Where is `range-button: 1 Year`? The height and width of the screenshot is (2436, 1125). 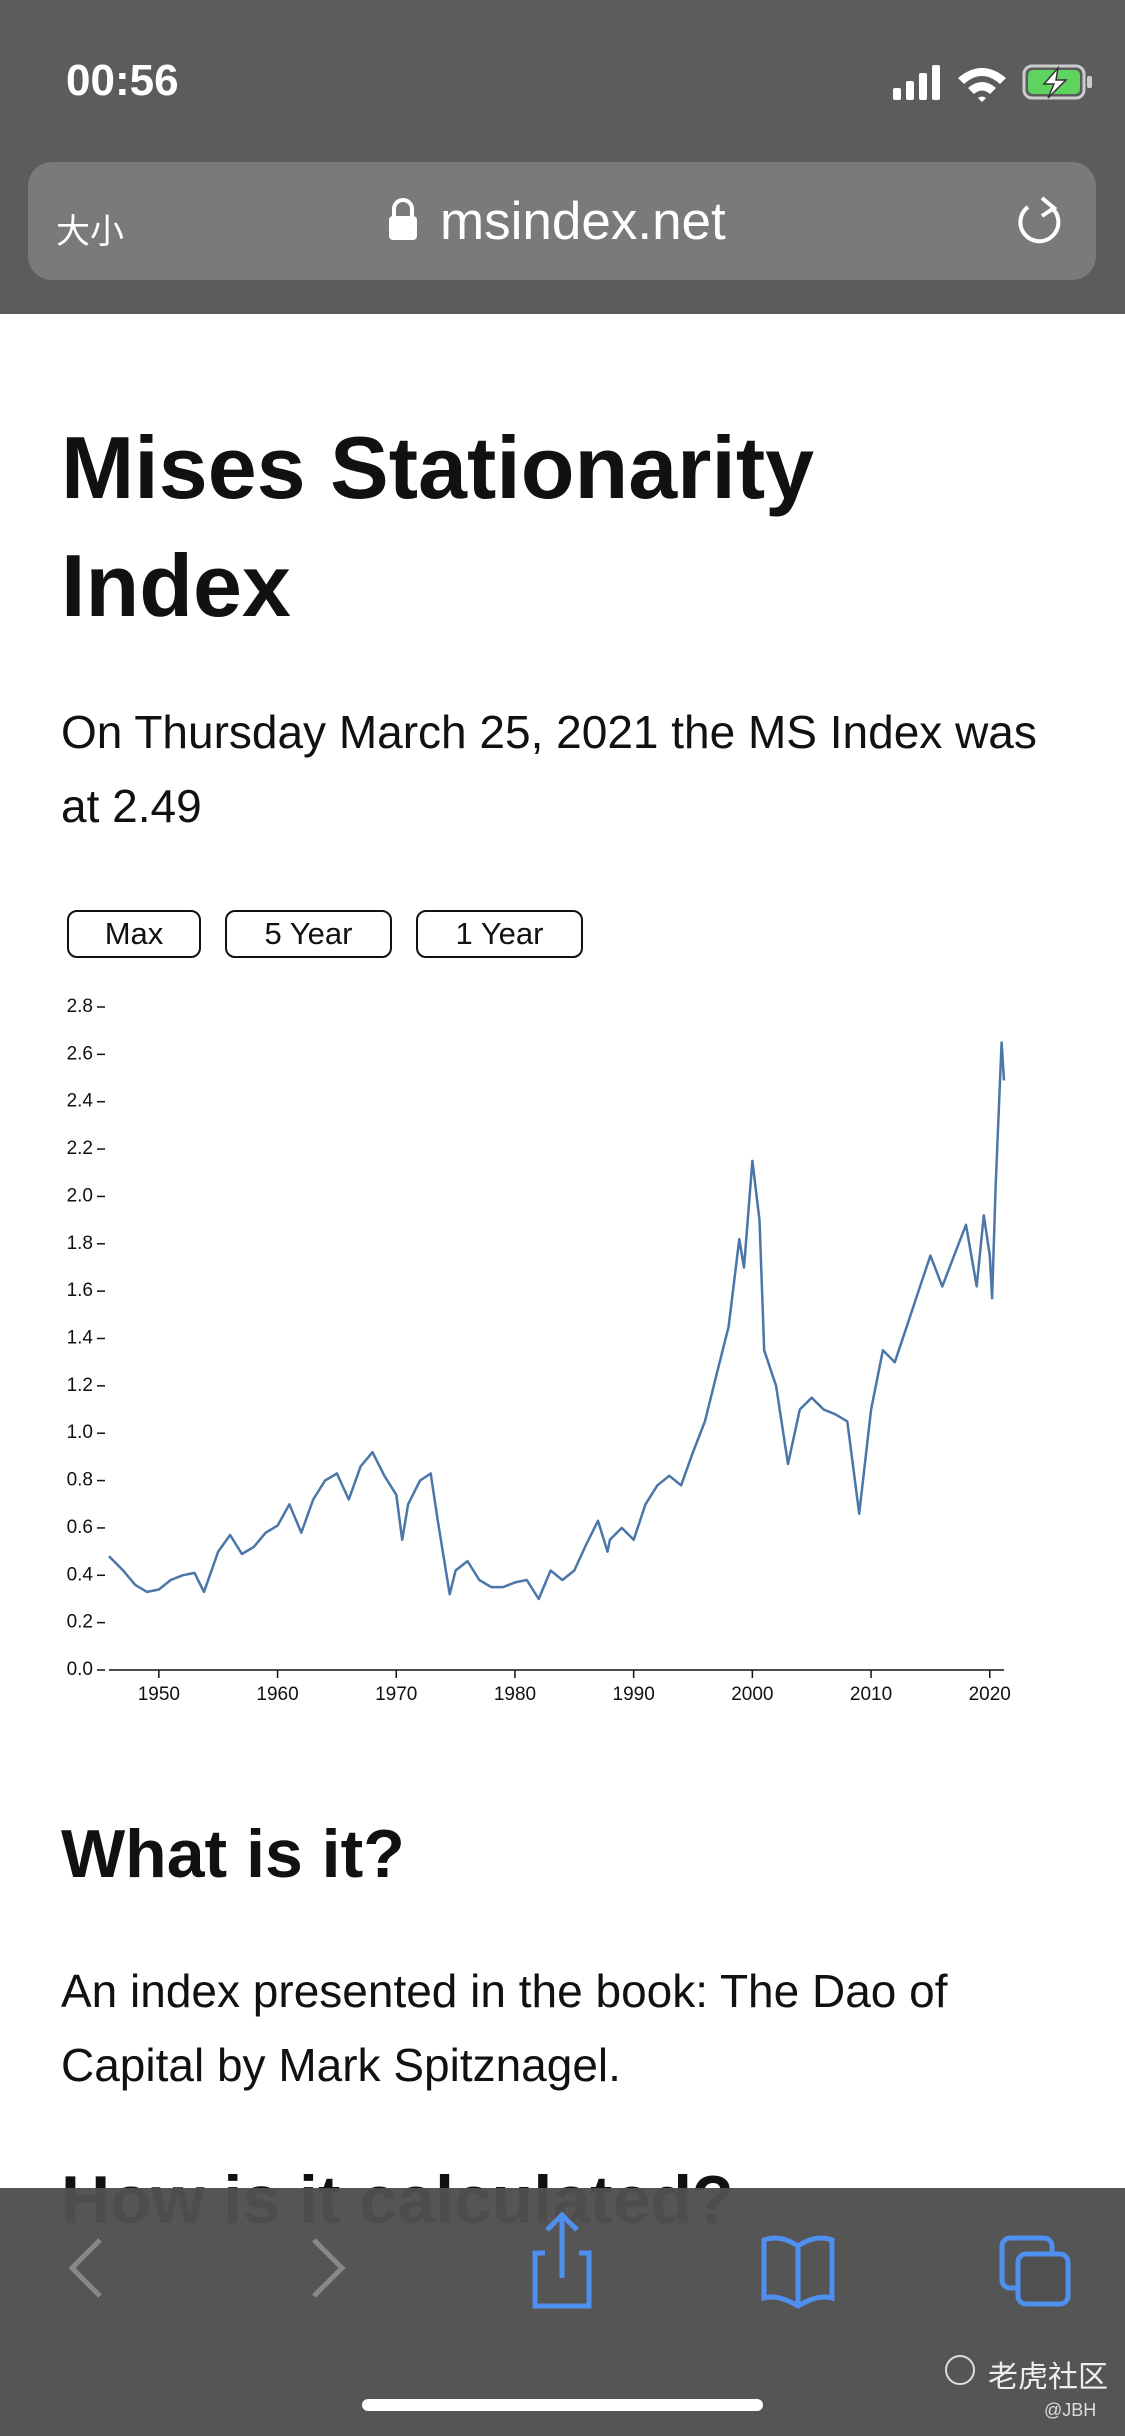 range-button: 1 Year is located at coordinates (499, 934).